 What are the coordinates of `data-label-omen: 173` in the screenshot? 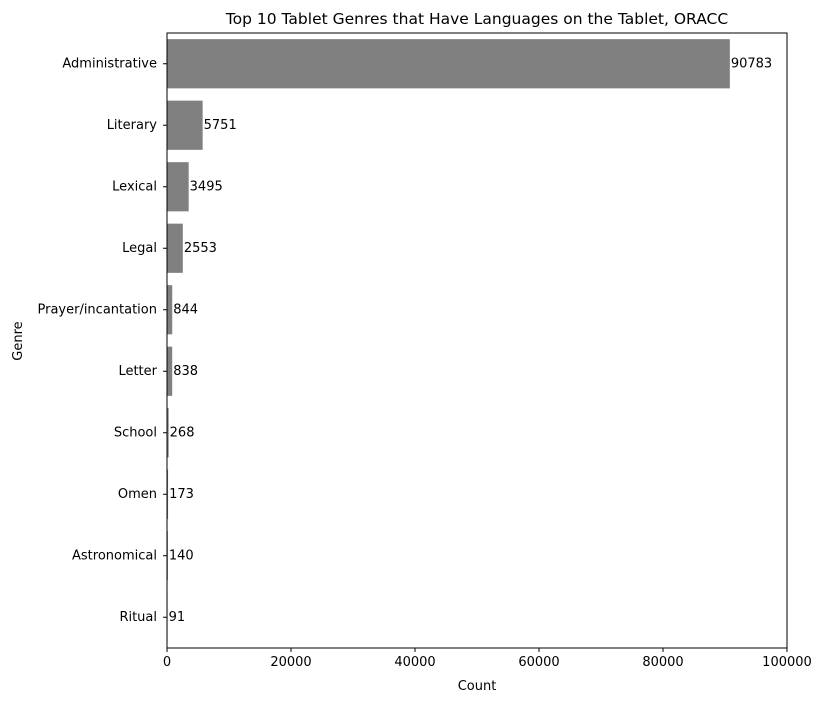 It's located at (181, 494).